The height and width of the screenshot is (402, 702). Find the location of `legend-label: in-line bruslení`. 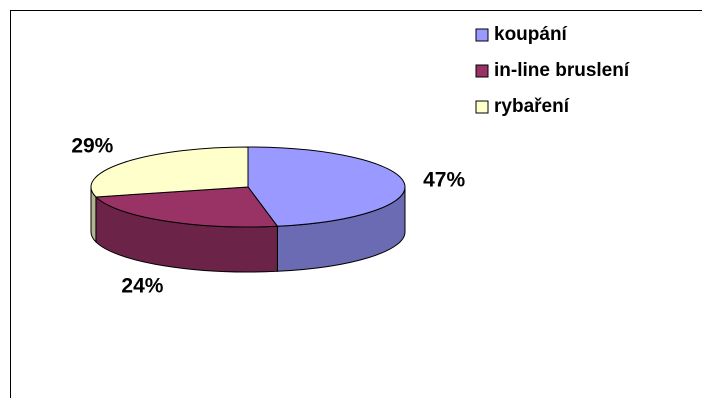

legend-label: in-line bruslení is located at coordinates (562, 70).